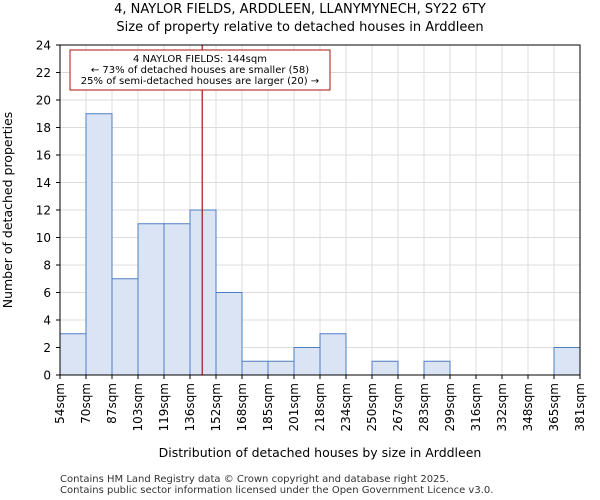 The height and width of the screenshot is (500, 600). What do you see at coordinates (424, 407) in the screenshot?
I see `x-tick-label: 283sqm` at bounding box center [424, 407].